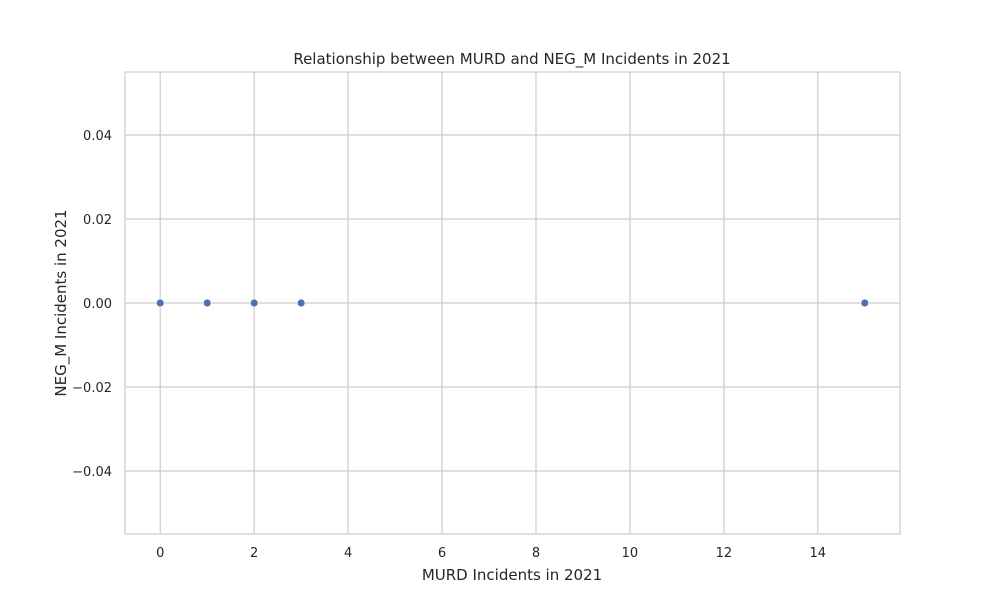  What do you see at coordinates (348, 553) in the screenshot?
I see `x-tick-label: 4` at bounding box center [348, 553].